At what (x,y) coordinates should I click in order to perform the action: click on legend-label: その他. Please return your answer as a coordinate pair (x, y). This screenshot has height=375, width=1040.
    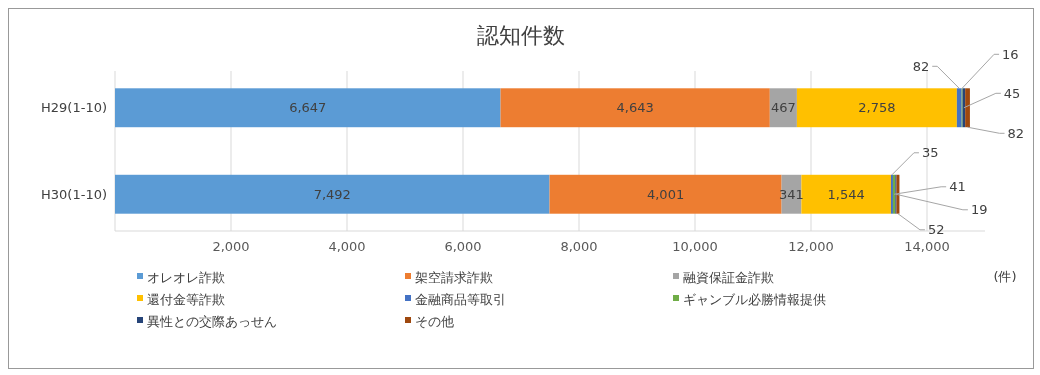
    Looking at the image, I should click on (434, 321).